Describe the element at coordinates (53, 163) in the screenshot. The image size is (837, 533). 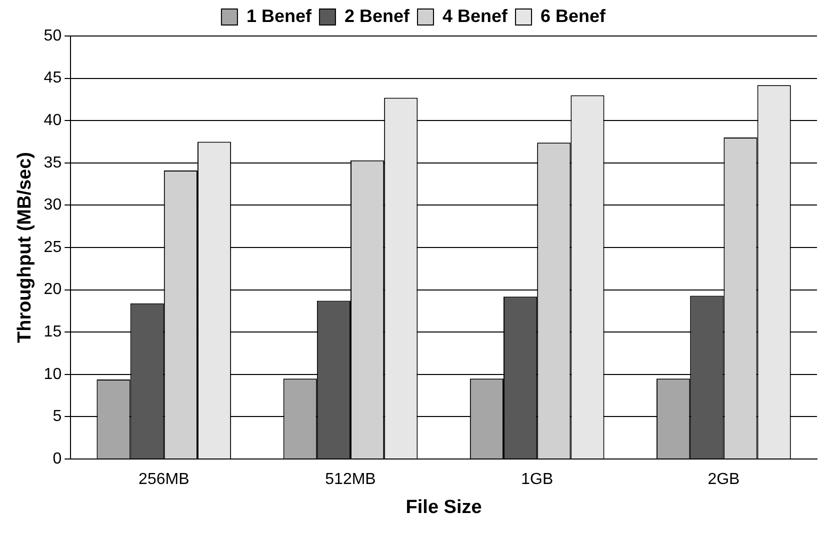
I see `y-tick-label: 35` at that location.